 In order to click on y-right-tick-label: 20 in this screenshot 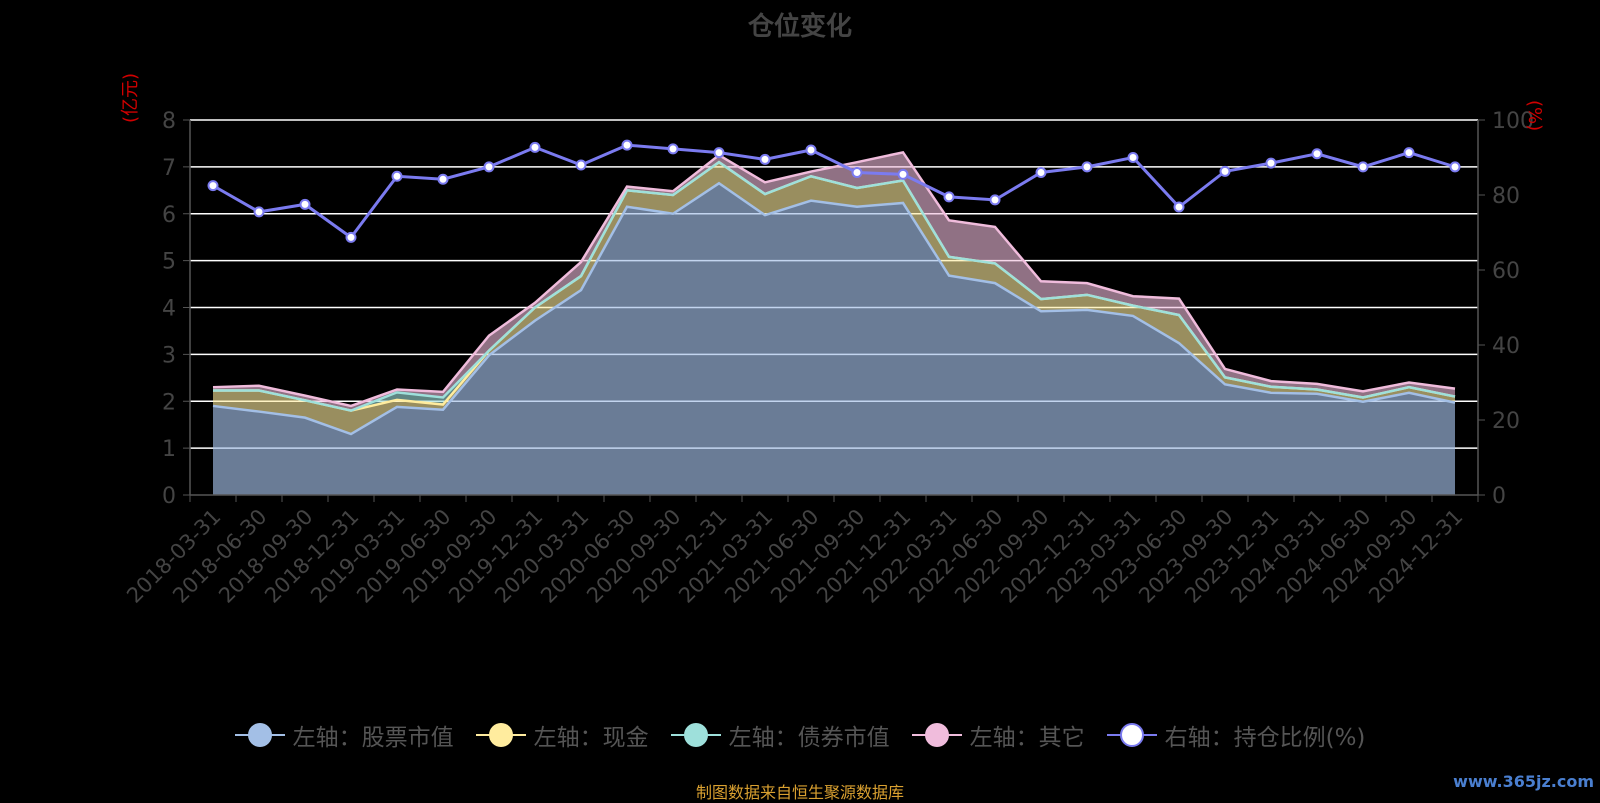, I will do `click(1506, 421)`.